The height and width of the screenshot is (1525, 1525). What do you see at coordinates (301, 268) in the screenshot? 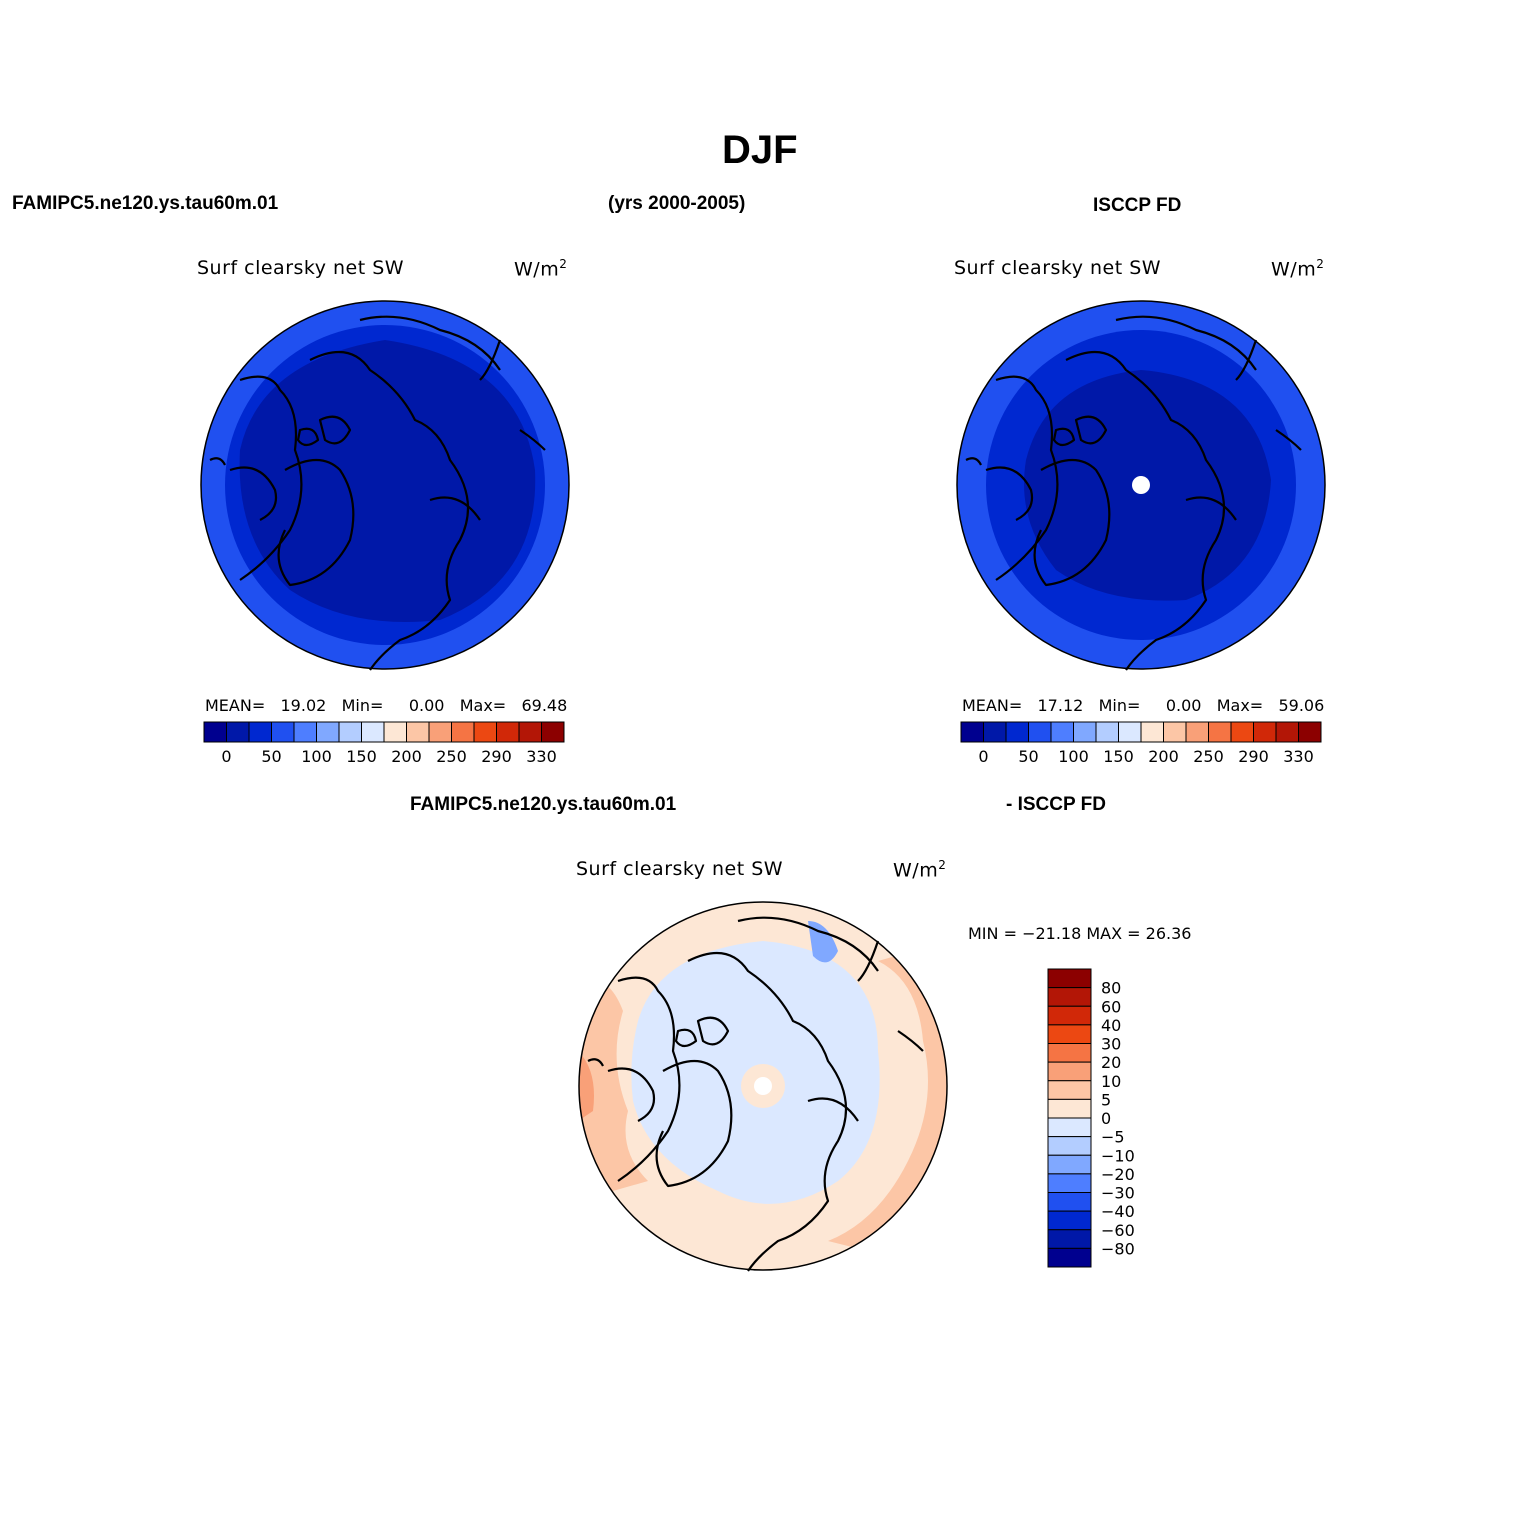
I see `panel-model-variable-label: Surf clearsky net SW` at bounding box center [301, 268].